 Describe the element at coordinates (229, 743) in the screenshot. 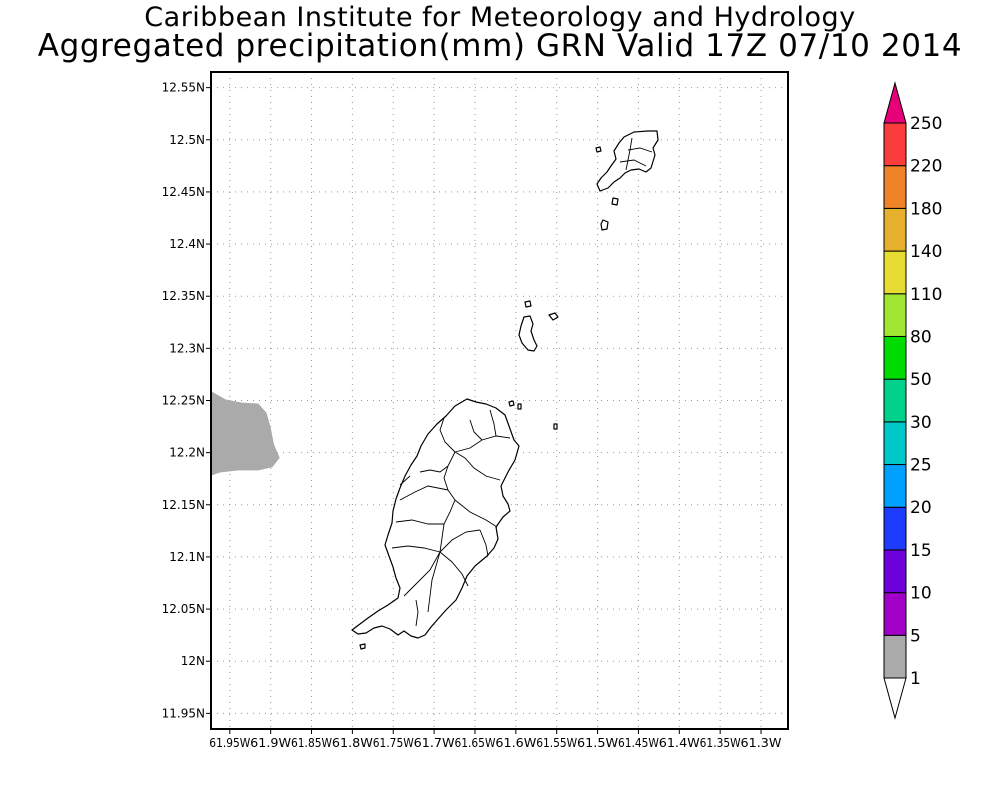

I see `lon-tick-label: 61.95W` at that location.